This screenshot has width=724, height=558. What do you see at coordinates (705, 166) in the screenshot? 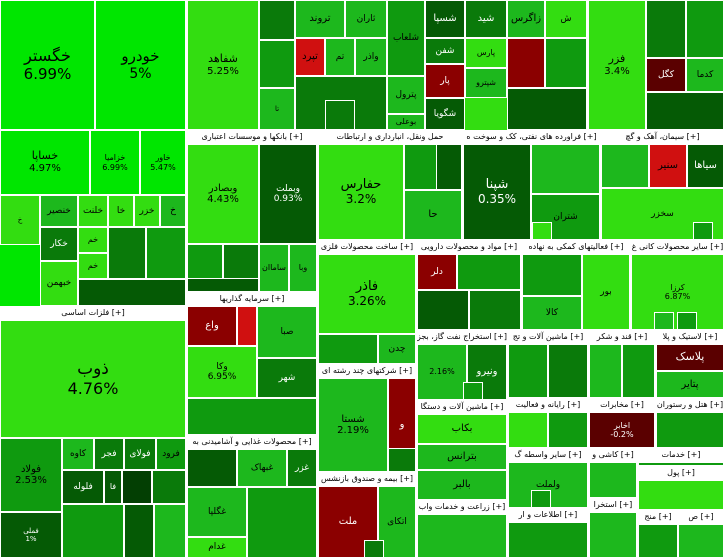
I see `stock-tile: سیاها` at bounding box center [705, 166].